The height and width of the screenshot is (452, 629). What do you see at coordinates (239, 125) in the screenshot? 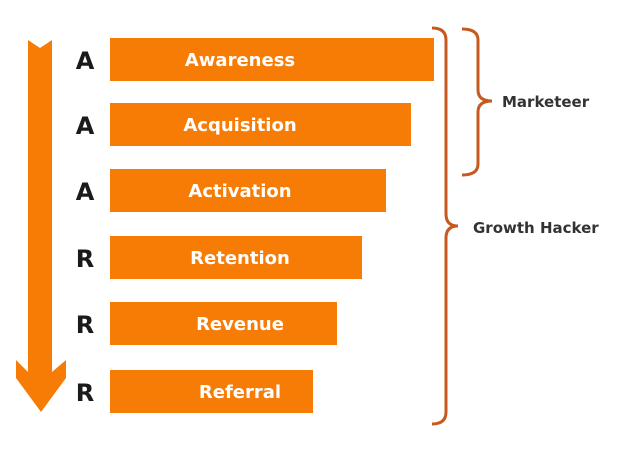
I see `stage-label: Acquisition` at bounding box center [239, 125].